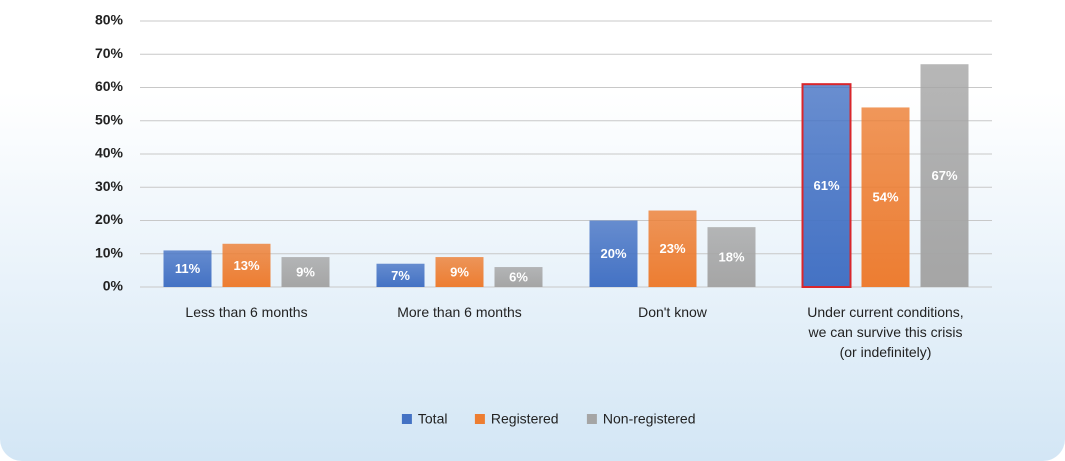 Image resolution: width=1065 pixels, height=461 pixels. Describe the element at coordinates (459, 312) in the screenshot. I see `x-tick-label: More than 6 months` at that location.